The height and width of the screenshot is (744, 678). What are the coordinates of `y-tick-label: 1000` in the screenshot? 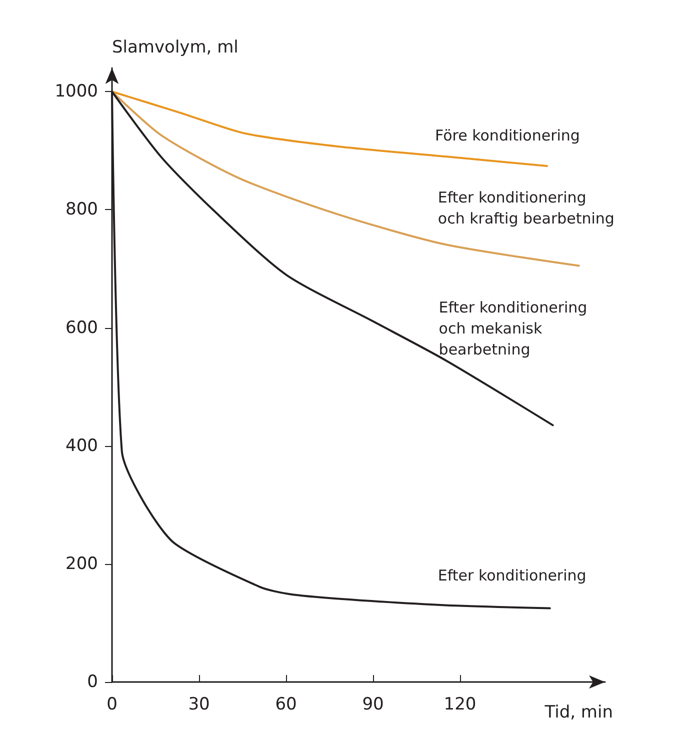 It's located at (76, 92).